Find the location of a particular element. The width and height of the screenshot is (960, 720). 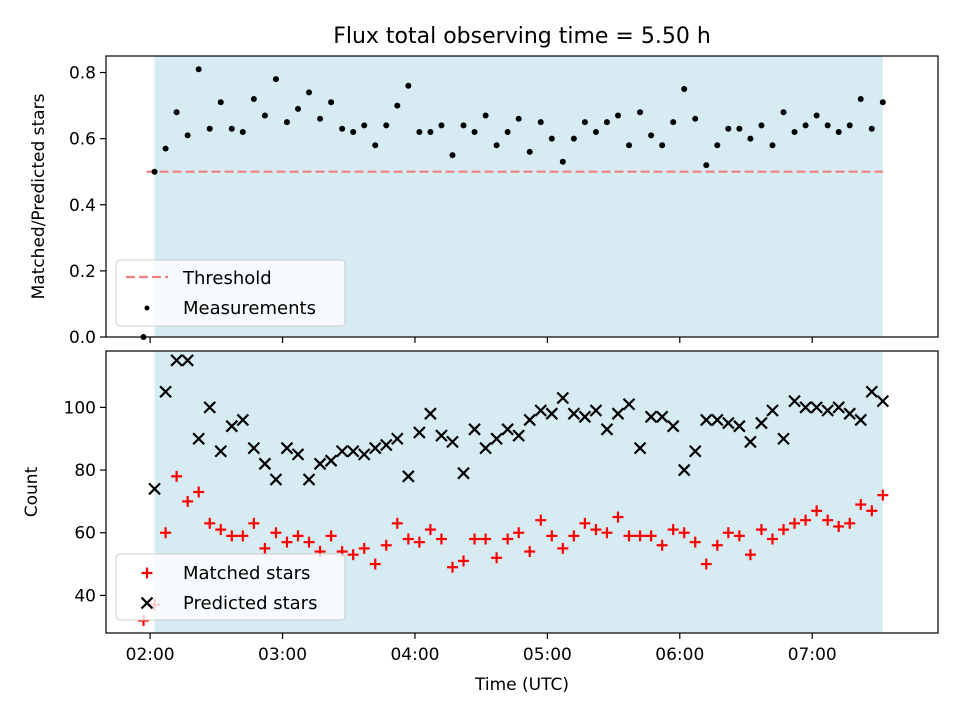

bottom-x-ticks: 02:00 03:00 04:00 05:00 06:00 07:00 is located at coordinates (481, 649).